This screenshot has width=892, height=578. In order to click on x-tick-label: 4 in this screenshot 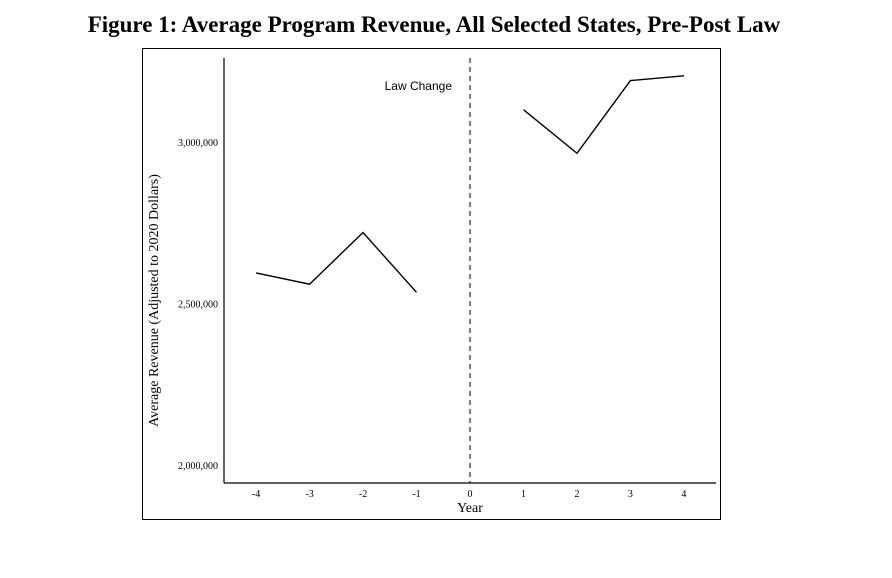, I will do `click(683, 494)`.